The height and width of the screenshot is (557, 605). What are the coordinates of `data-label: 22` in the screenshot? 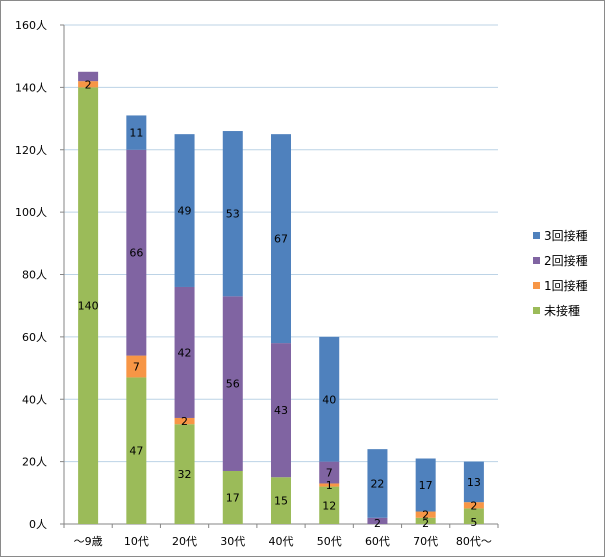 It's located at (377, 483).